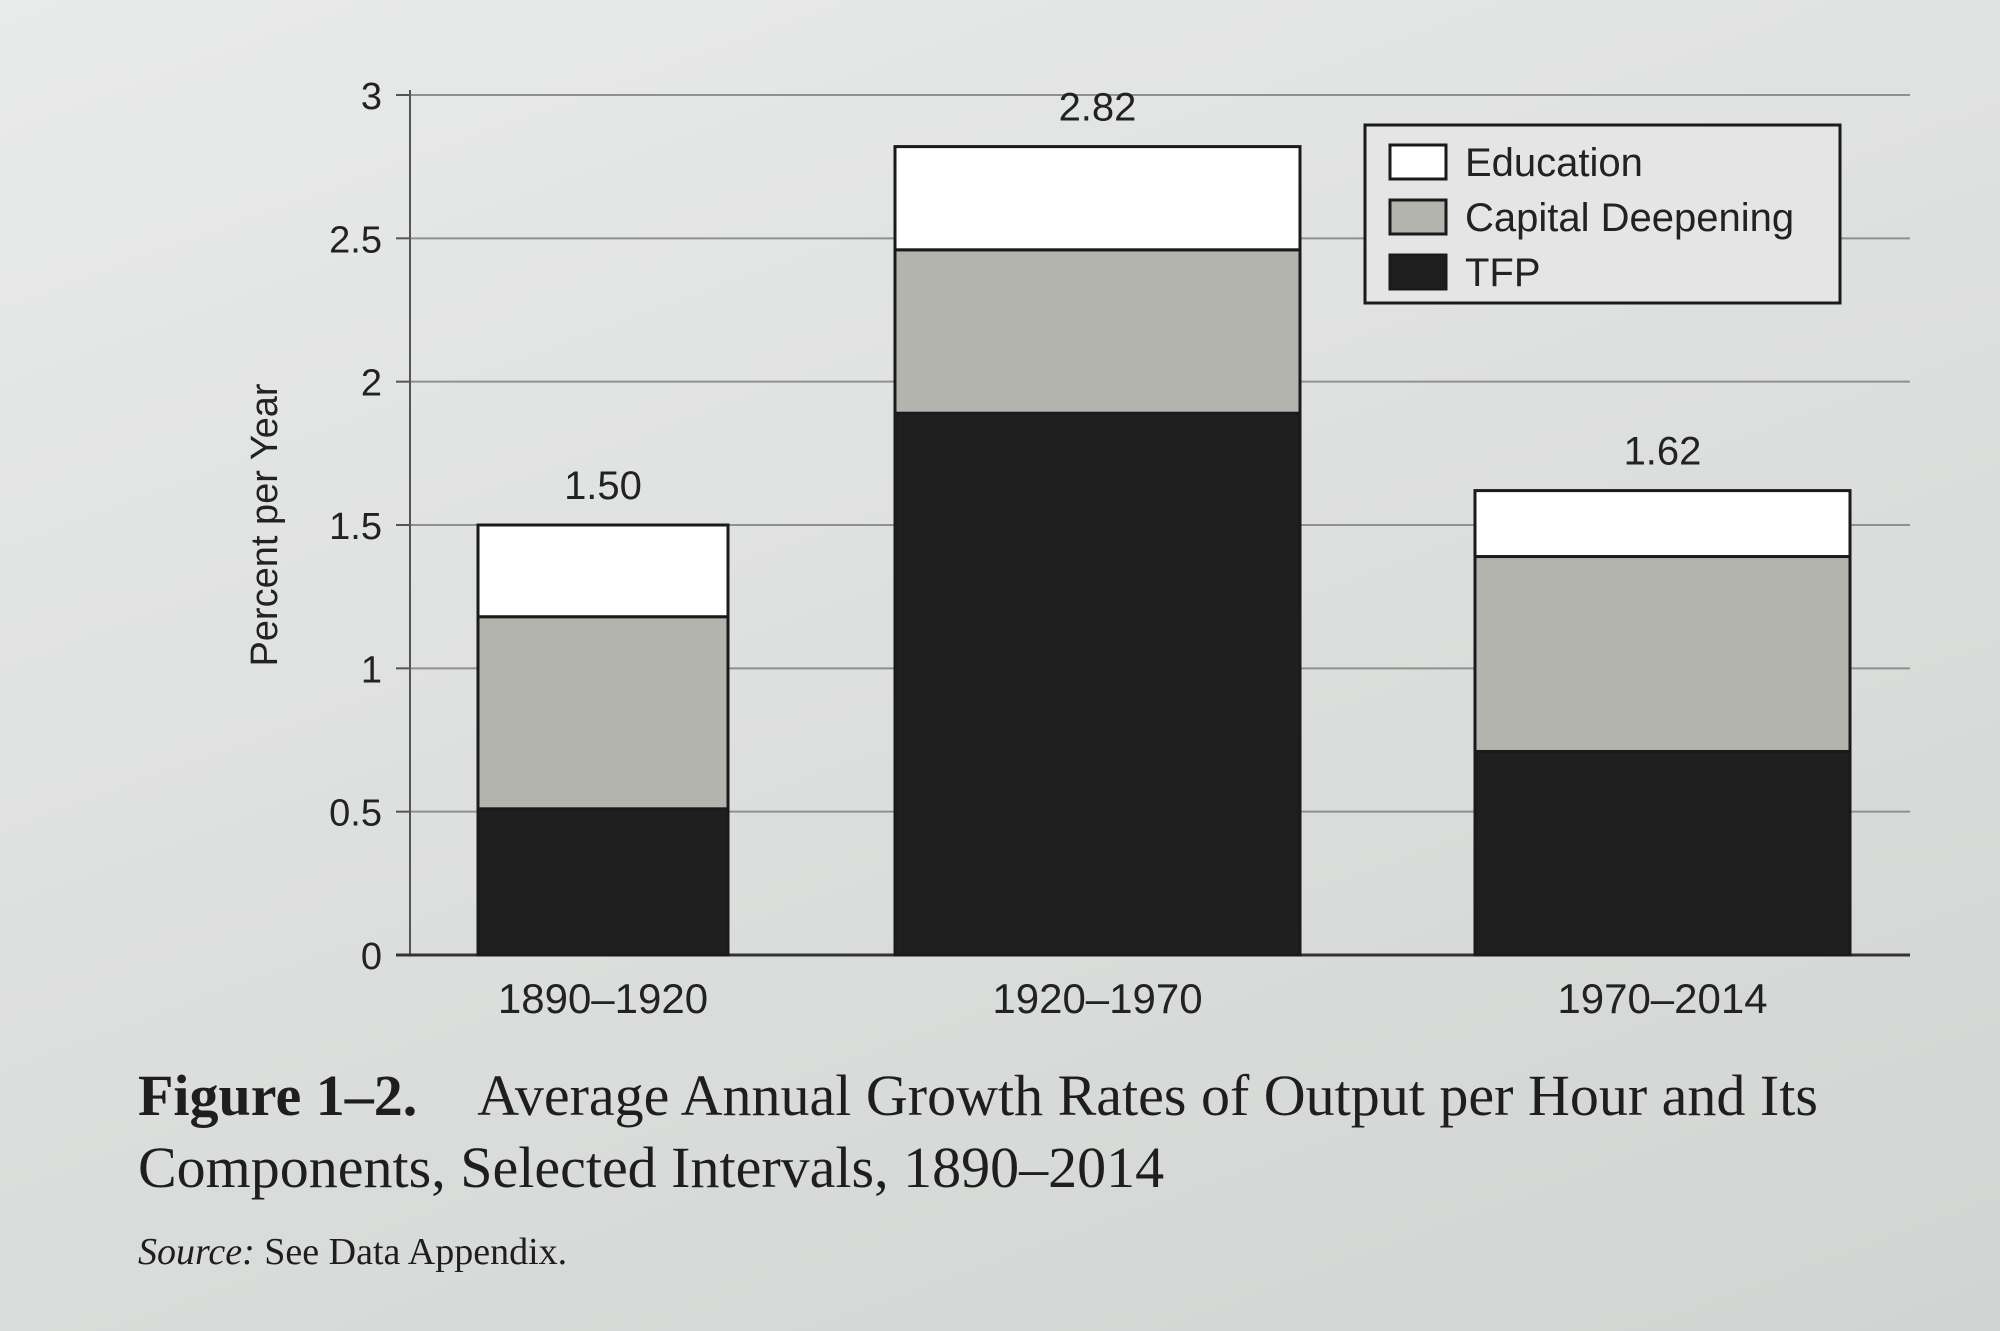 The width and height of the screenshot is (2000, 1331). I want to click on y-tick-label: 2.5, so click(355, 240).